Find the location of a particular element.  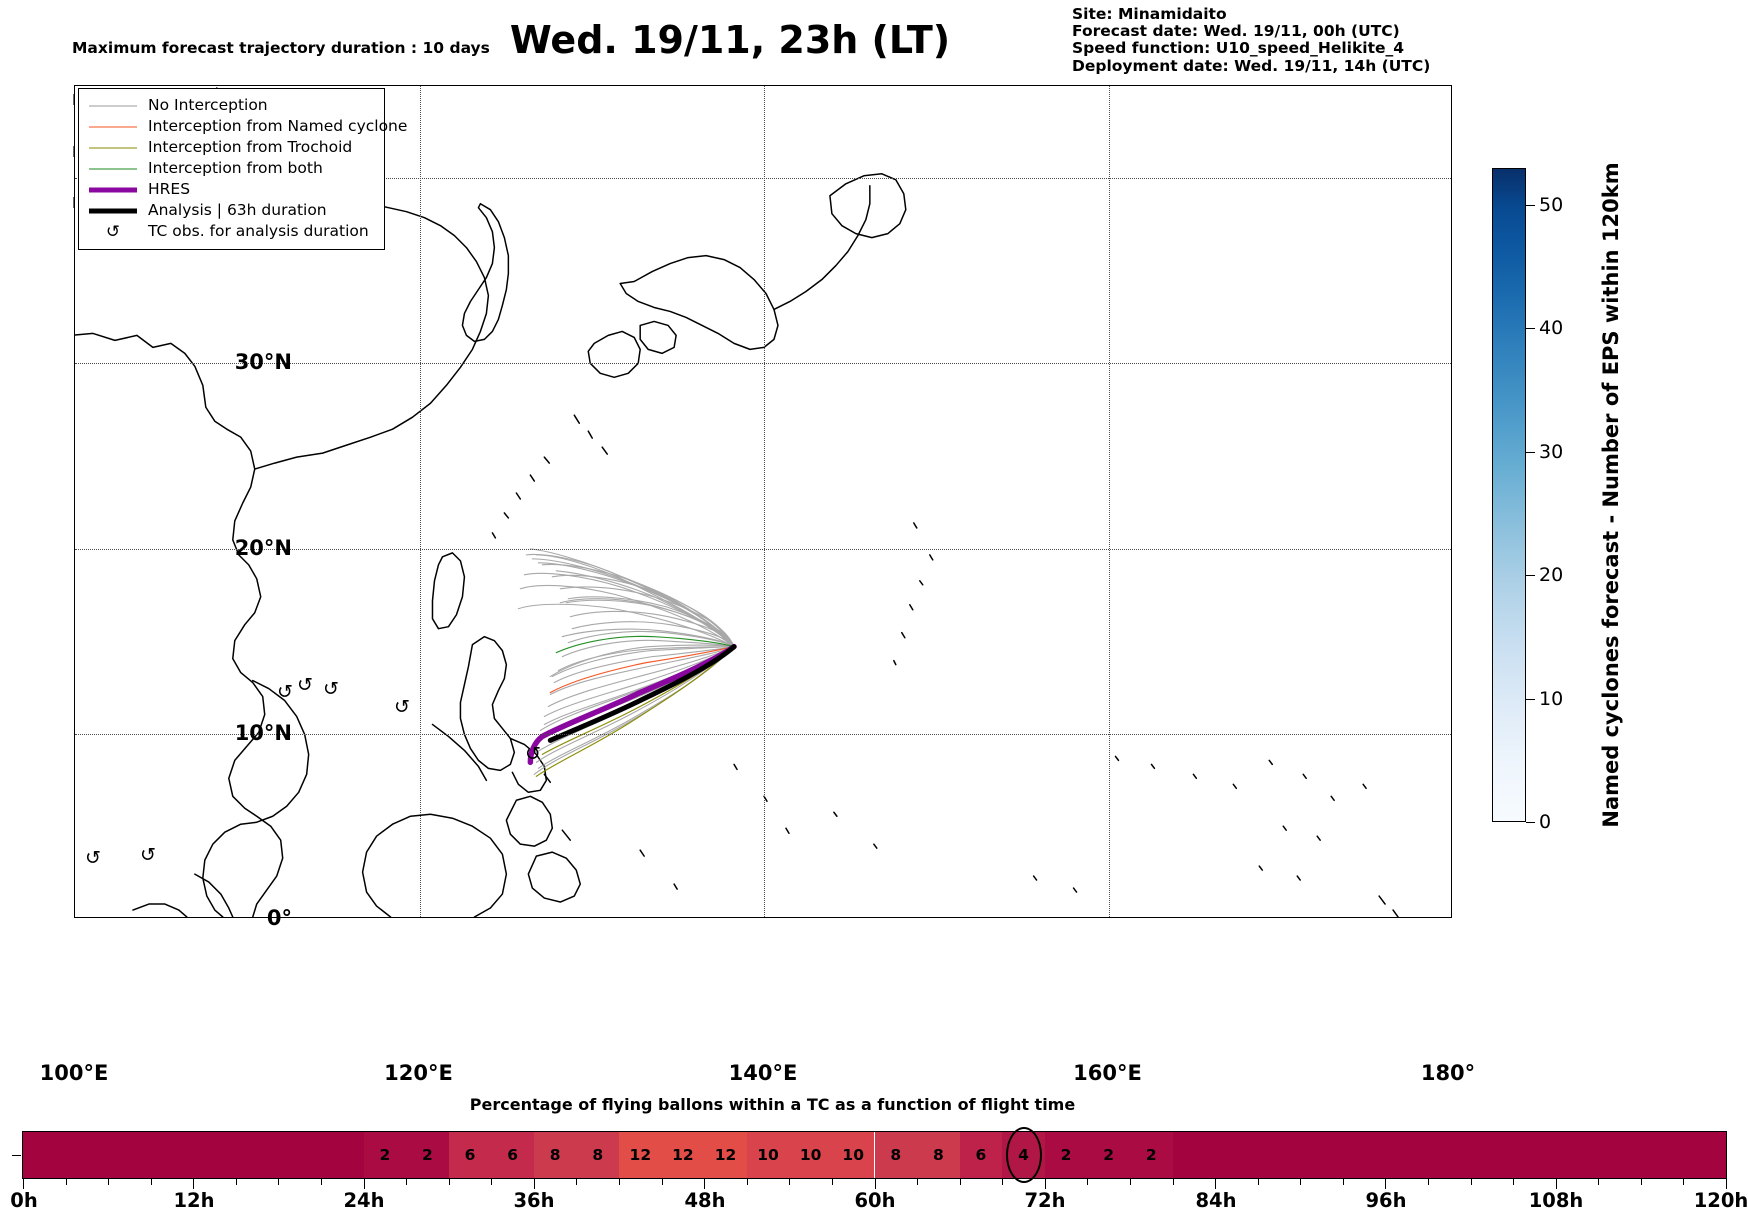

header-right-line-2: Speed function: U10_speed_Helikite_4 is located at coordinates (1238, 48).